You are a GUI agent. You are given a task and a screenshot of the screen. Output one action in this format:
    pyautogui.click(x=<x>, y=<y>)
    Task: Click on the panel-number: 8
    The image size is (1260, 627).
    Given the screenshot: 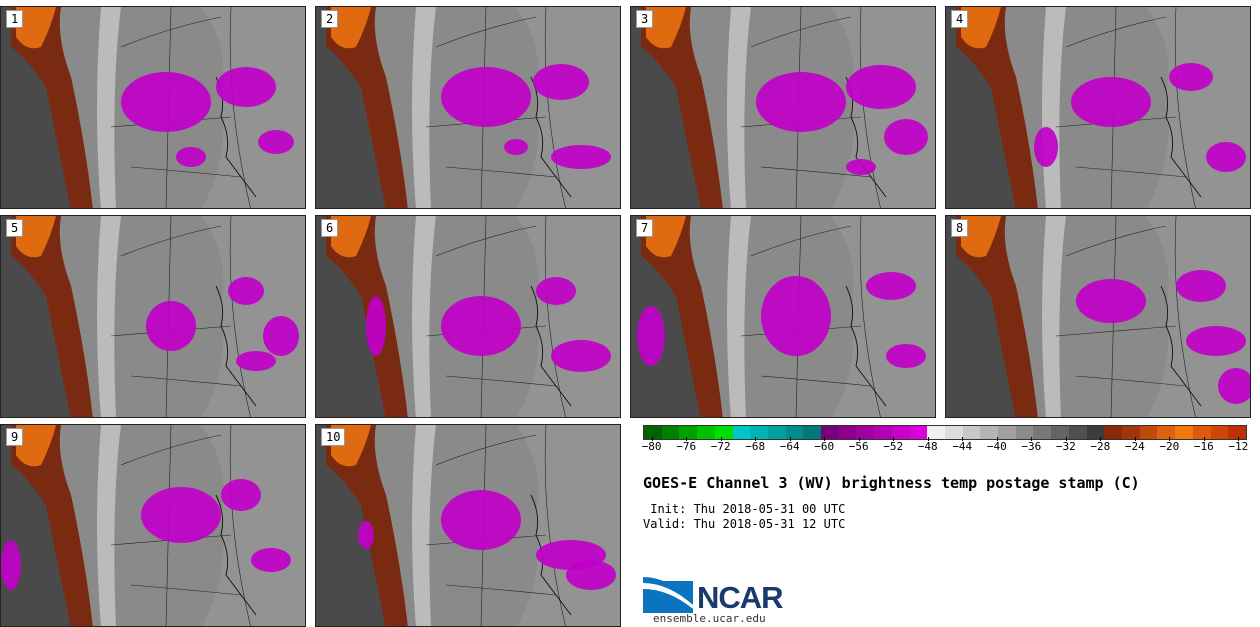 What is the action you would take?
    pyautogui.click(x=960, y=228)
    